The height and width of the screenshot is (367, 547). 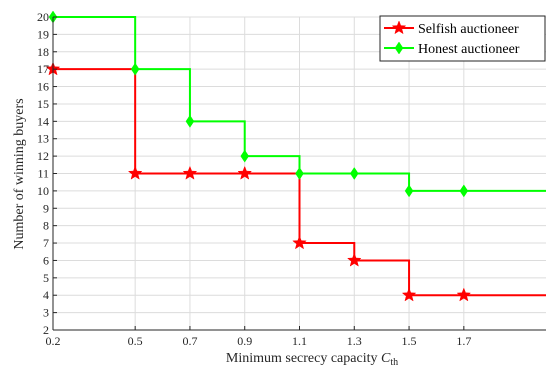 What do you see at coordinates (399, 27) in the screenshot?
I see `legend-marker-star` at bounding box center [399, 27].